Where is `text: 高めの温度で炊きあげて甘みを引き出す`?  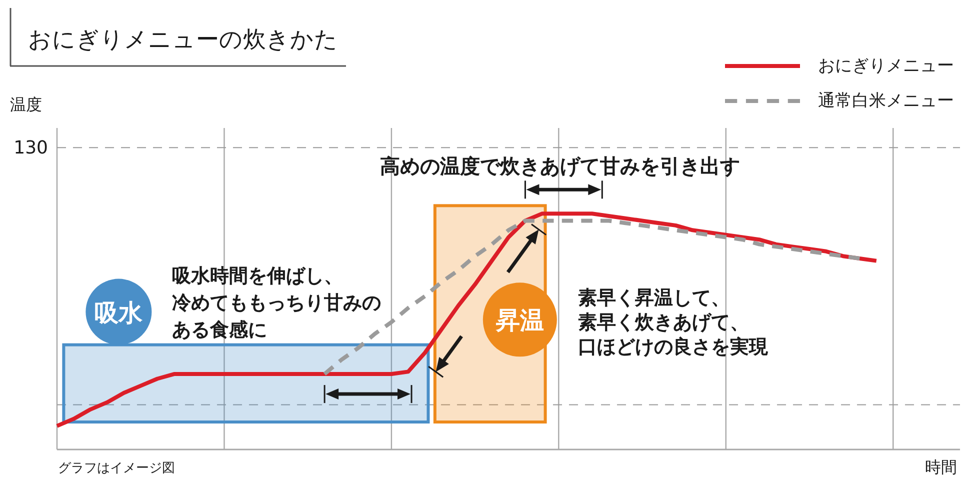
text: 高めの温度で炊きあげて甘みを引き出す is located at coordinates (560, 166).